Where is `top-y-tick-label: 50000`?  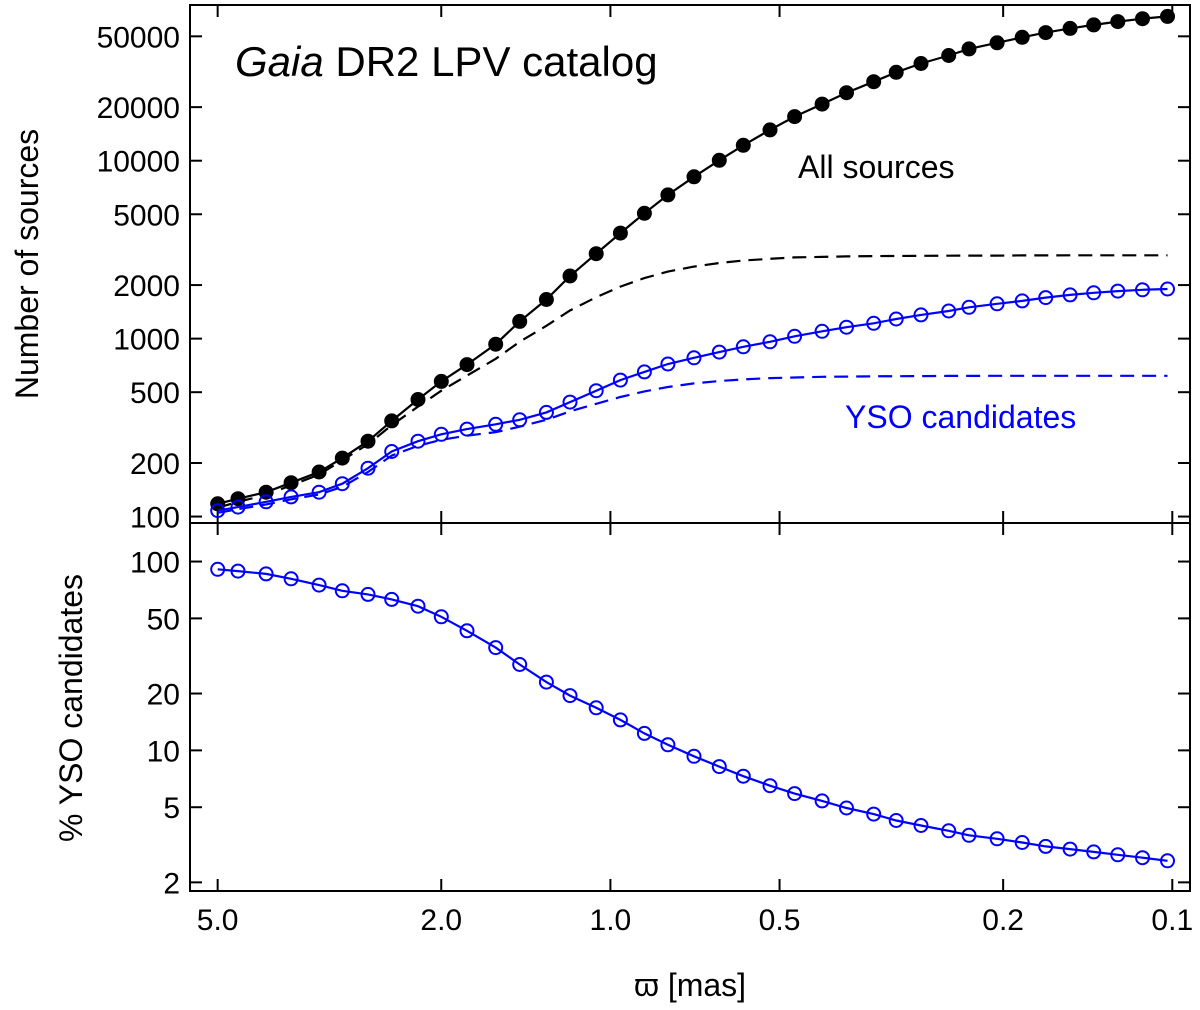
top-y-tick-label: 50000 is located at coordinates (138, 37).